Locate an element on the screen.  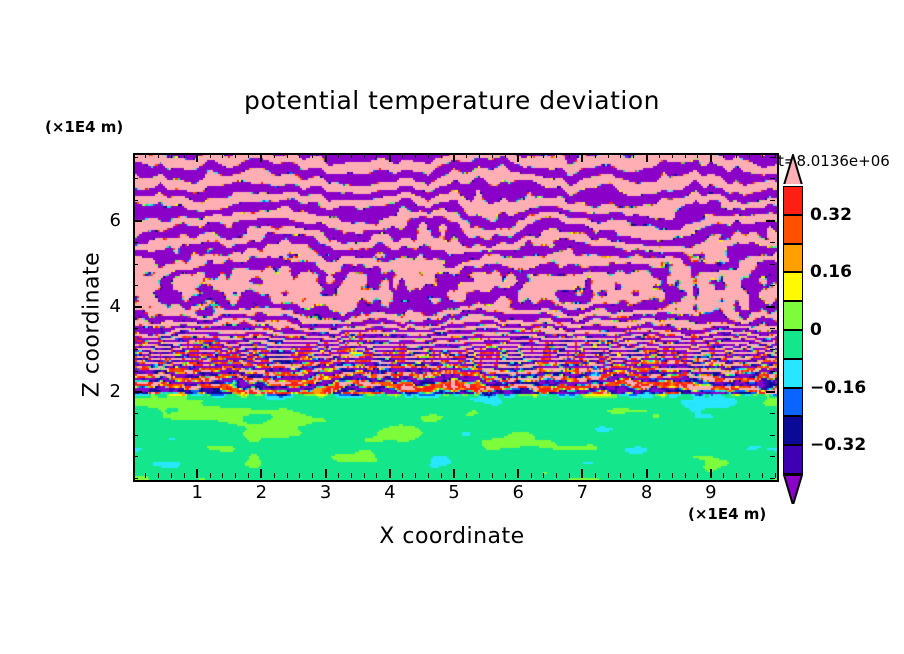
colorbar-tick-label: 0.16 is located at coordinates (831, 272).